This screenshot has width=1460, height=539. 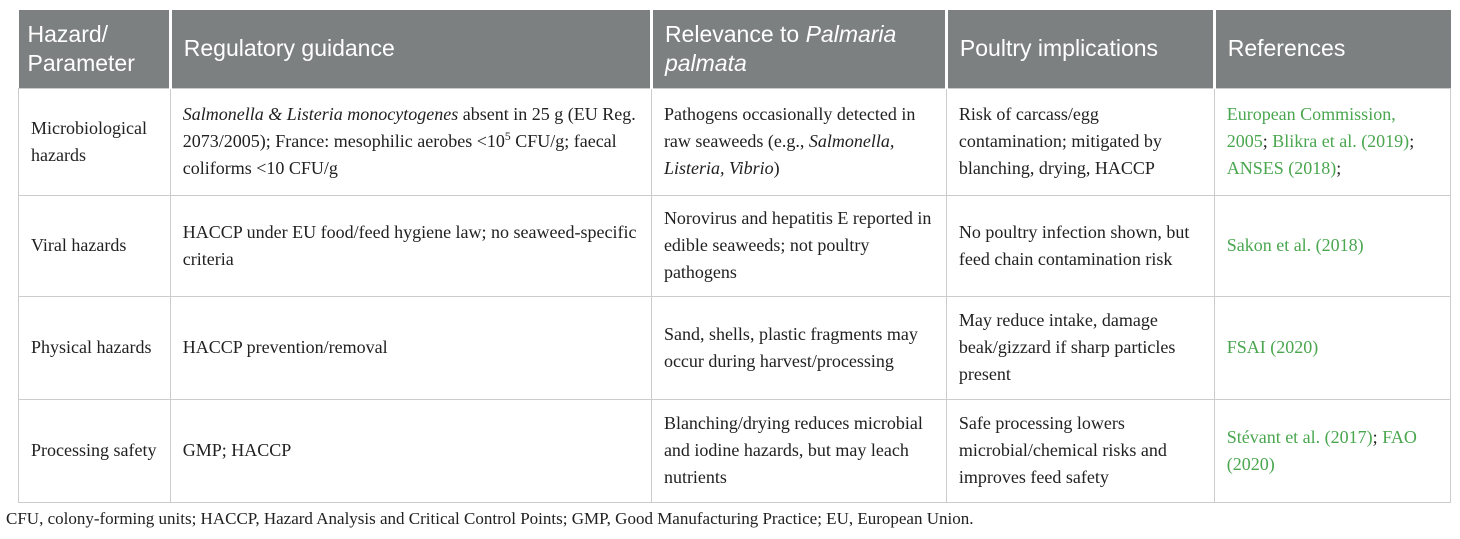 I want to click on italic-text: Palmaria palmata, so click(x=780, y=48).